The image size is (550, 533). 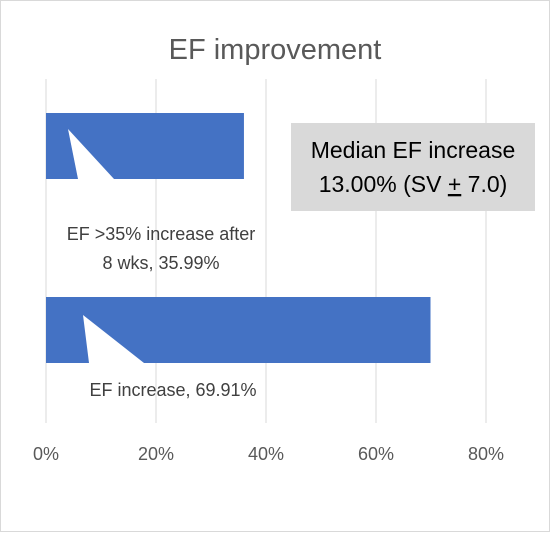 What do you see at coordinates (156, 454) in the screenshot?
I see `x-tick-label: 20%` at bounding box center [156, 454].